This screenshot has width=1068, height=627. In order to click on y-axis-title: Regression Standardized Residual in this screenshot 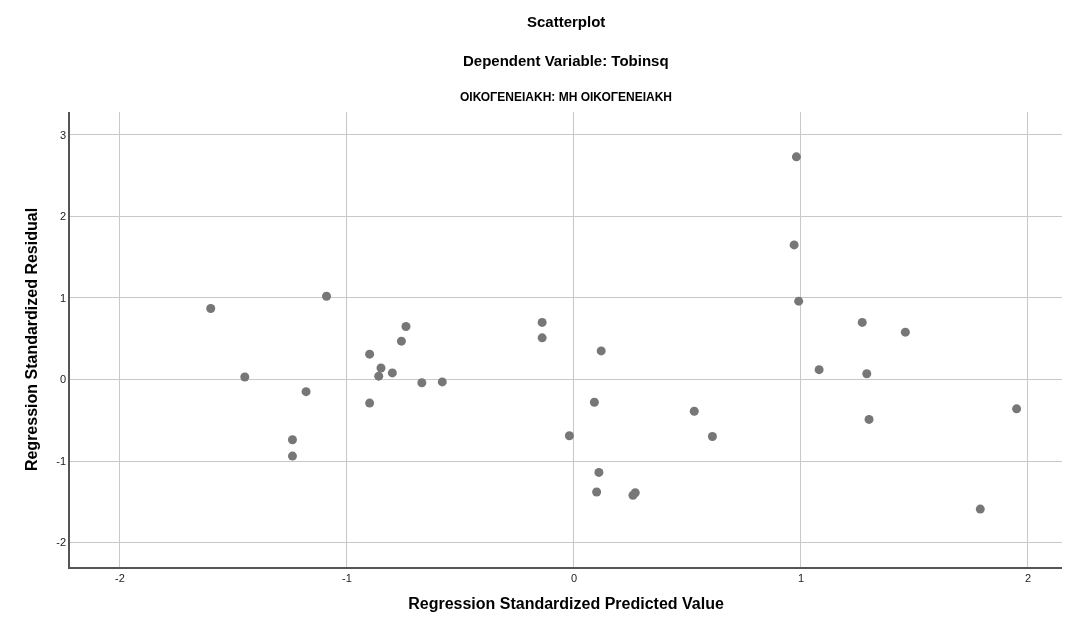, I will do `click(31, 339)`.